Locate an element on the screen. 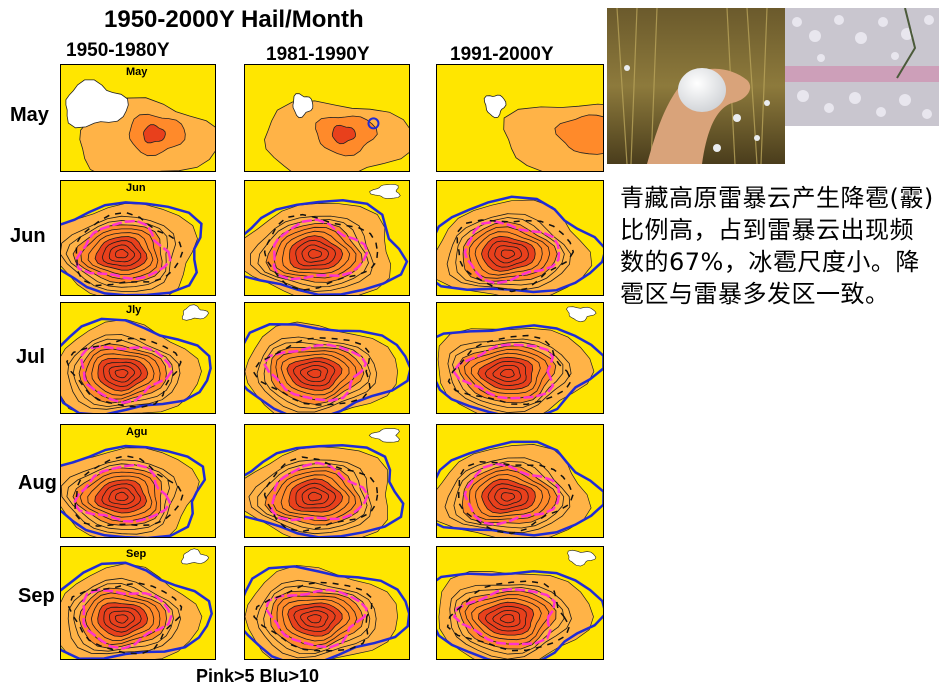 This screenshot has height=696, width=944. row-label-jun: Jun is located at coordinates (28, 236).